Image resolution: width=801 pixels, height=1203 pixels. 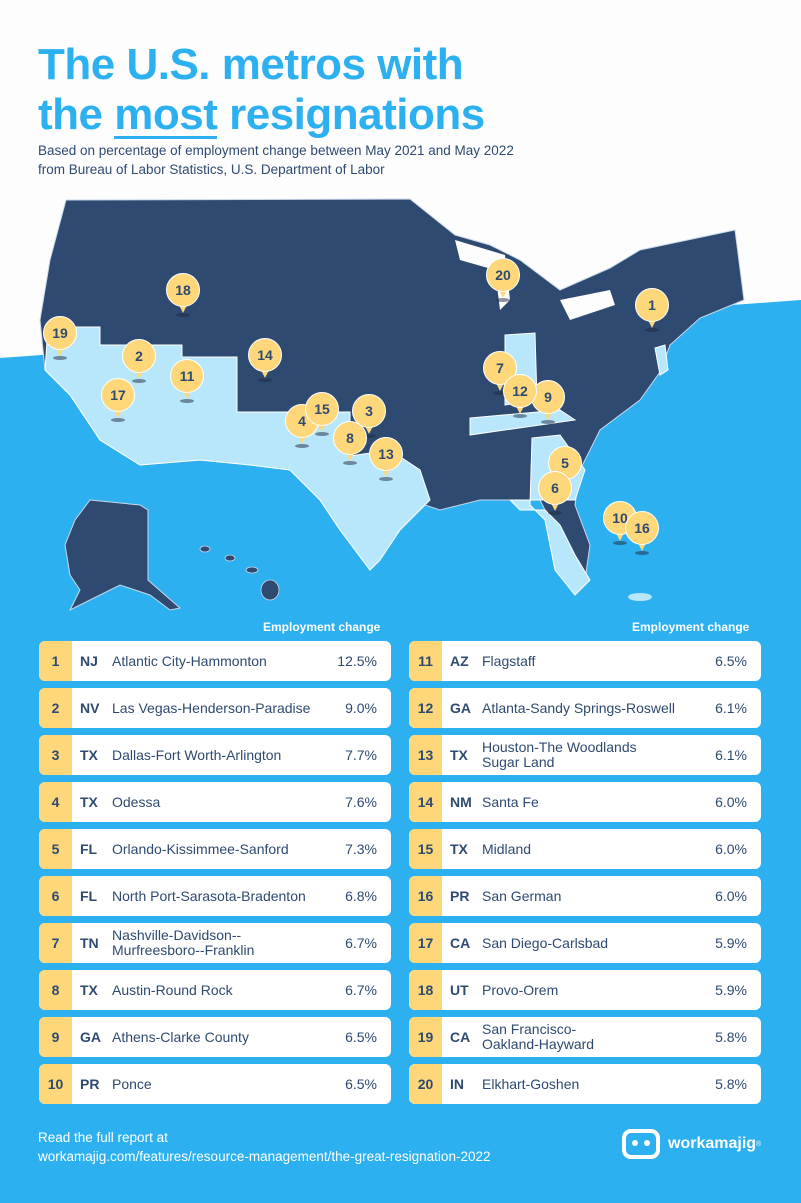 What do you see at coordinates (712, 1143) in the screenshot?
I see `brand-wordmark: workamajig` at bounding box center [712, 1143].